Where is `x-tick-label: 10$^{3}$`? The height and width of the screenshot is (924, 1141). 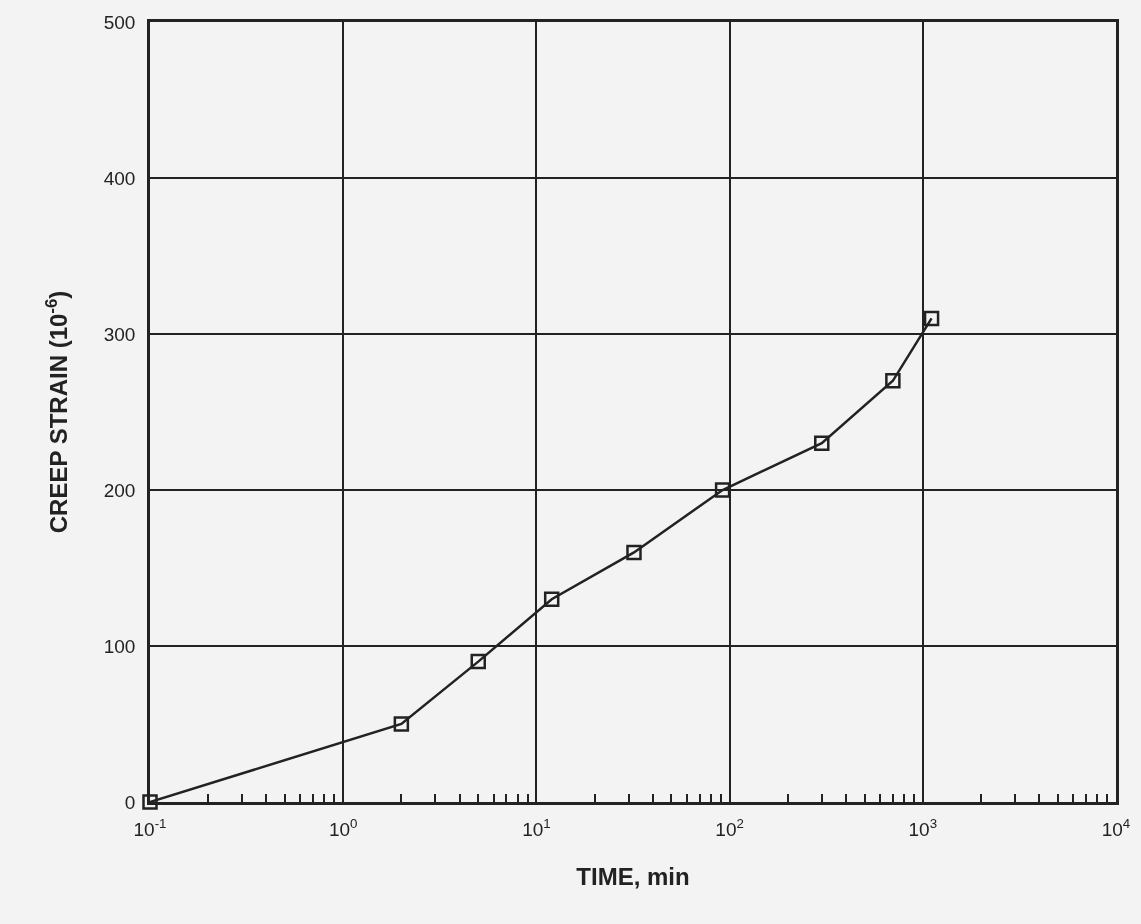 x-tick-label: 10$^{3}$ is located at coordinates (923, 827).